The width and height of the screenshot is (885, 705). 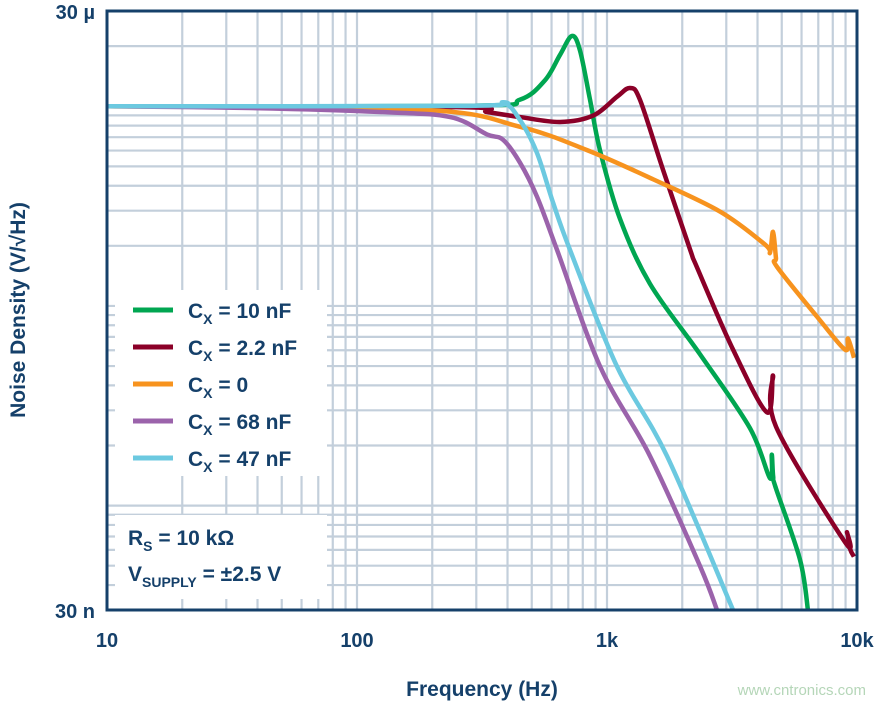 I want to click on y-tick-label: 30 µ, so click(x=75, y=13).